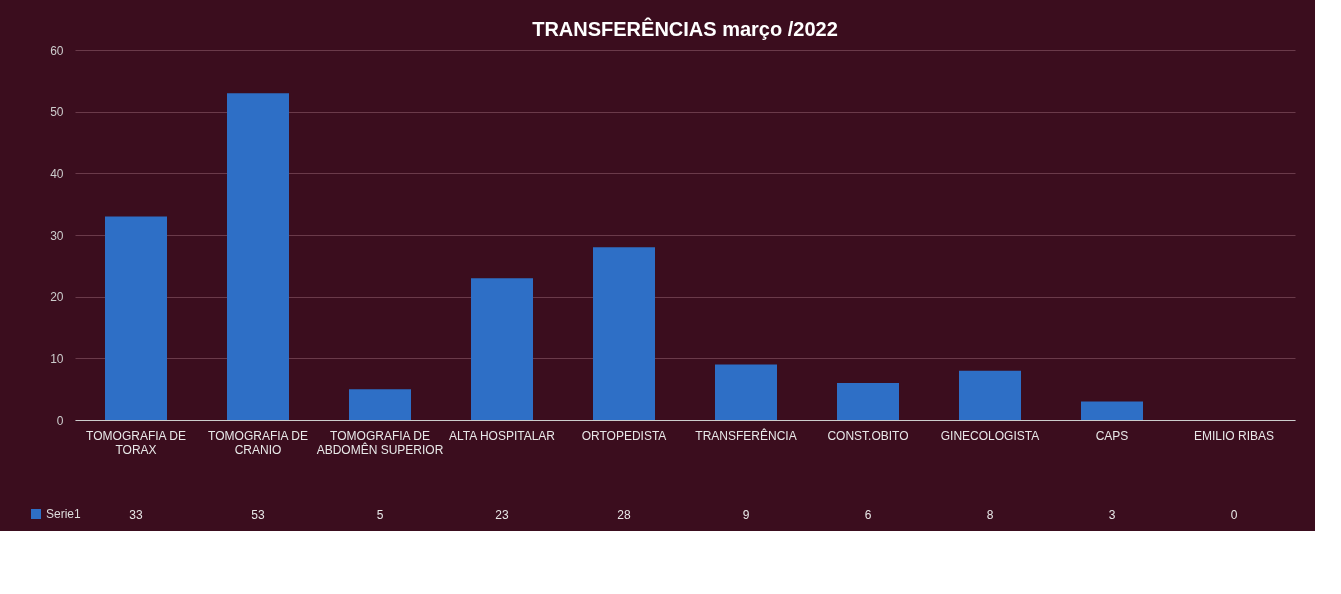 This screenshot has height=594, width=1341. Describe the element at coordinates (136, 515) in the screenshot. I see `data-label: 33` at that location.